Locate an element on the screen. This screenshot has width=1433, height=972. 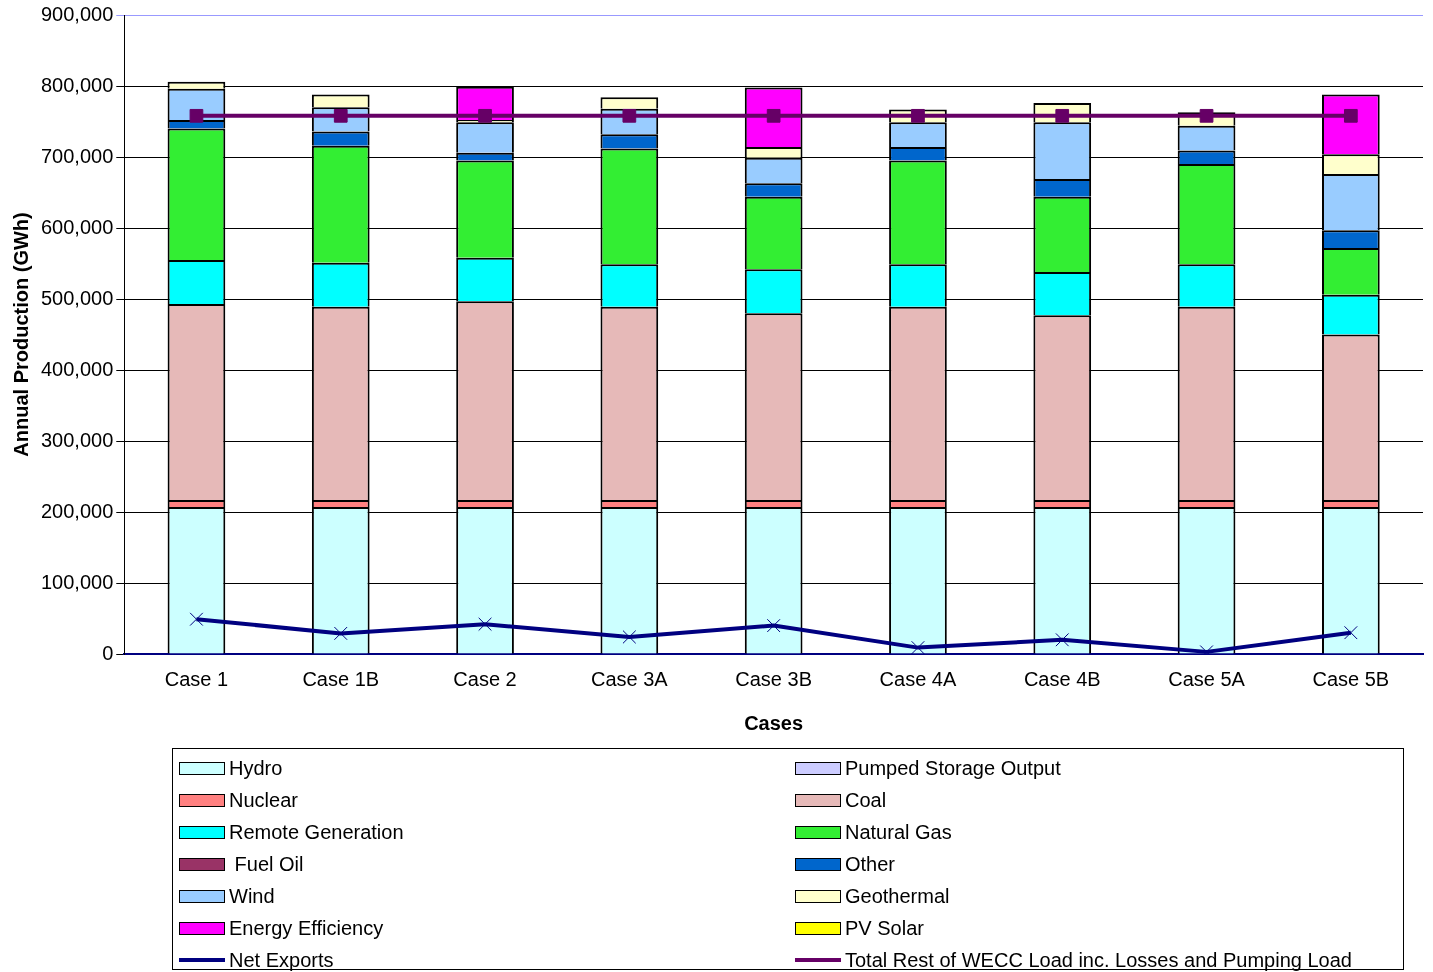
x-tick-label: Case 1 is located at coordinates (196, 678).